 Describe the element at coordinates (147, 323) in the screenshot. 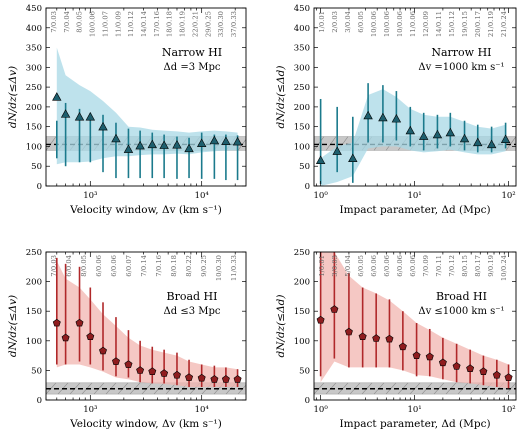

I see `uncertainty-band` at that location.